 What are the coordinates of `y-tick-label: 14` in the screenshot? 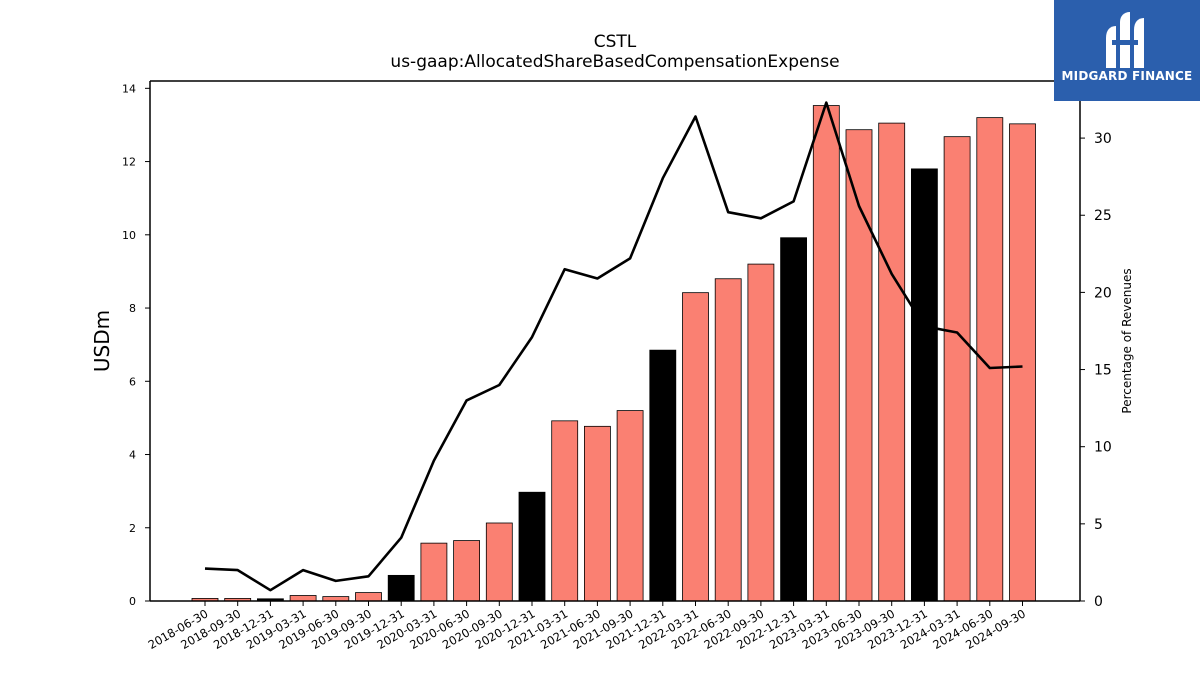 It's located at (129, 88).